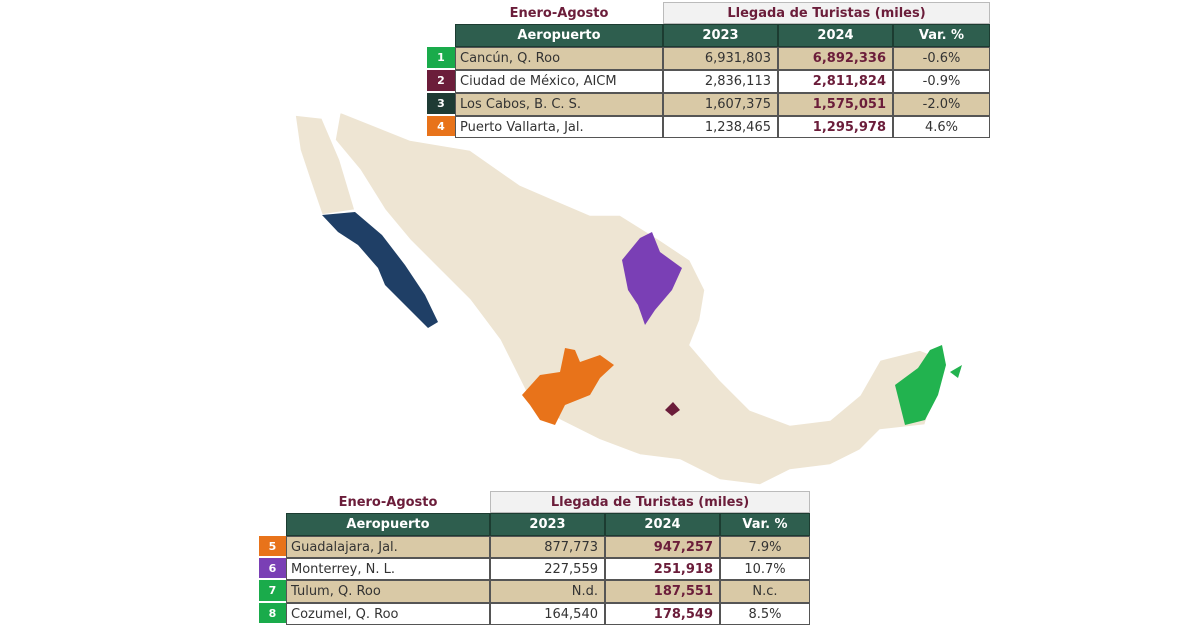 This screenshot has width=1200, height=630. I want to click on rank-badge: 8, so click(272, 614).